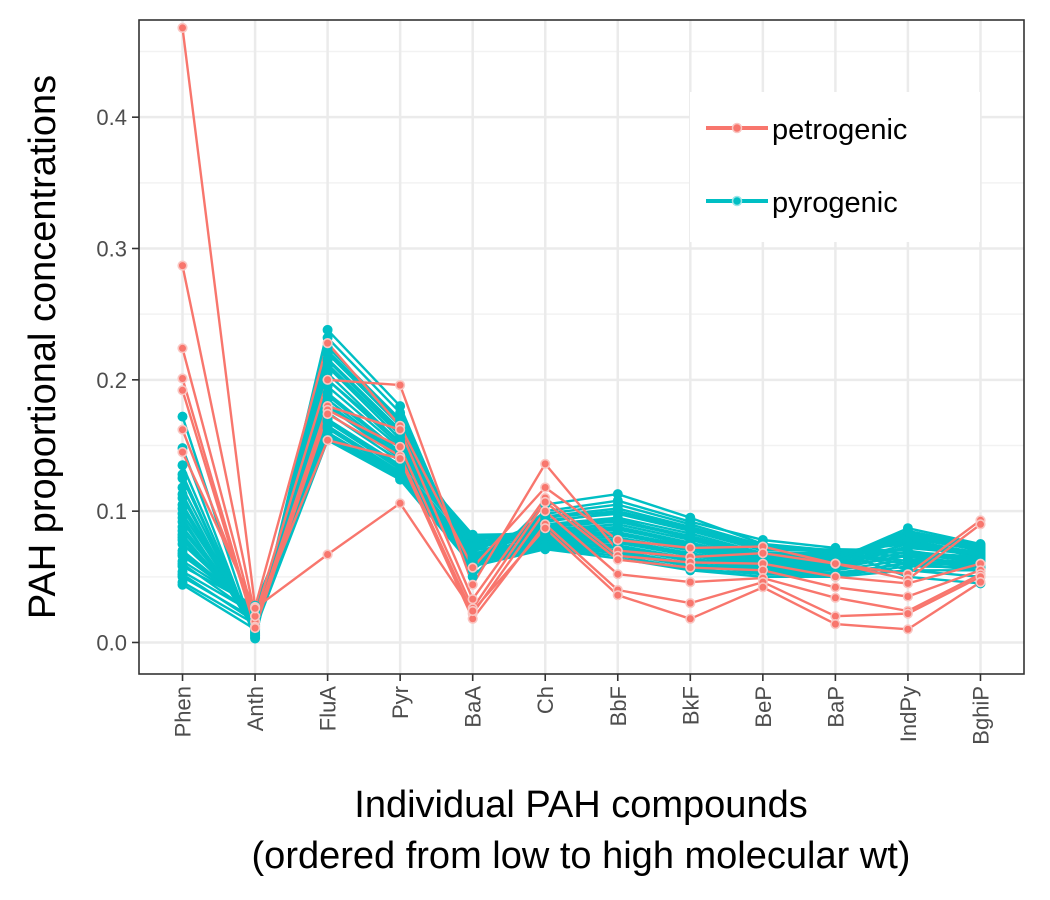 The height and width of the screenshot is (900, 1050). I want to click on legend: petrogenic pyrogenic, so click(835, 167).